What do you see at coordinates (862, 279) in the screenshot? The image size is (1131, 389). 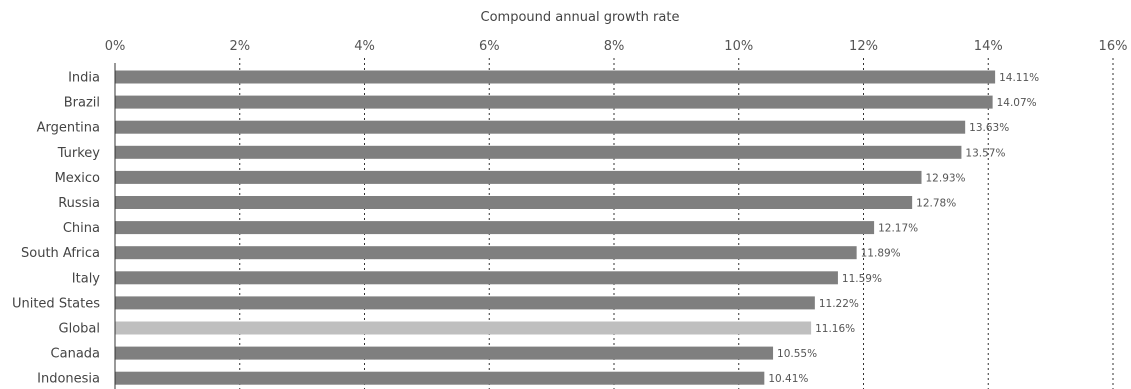 I see `data-label: 11.59%` at bounding box center [862, 279].